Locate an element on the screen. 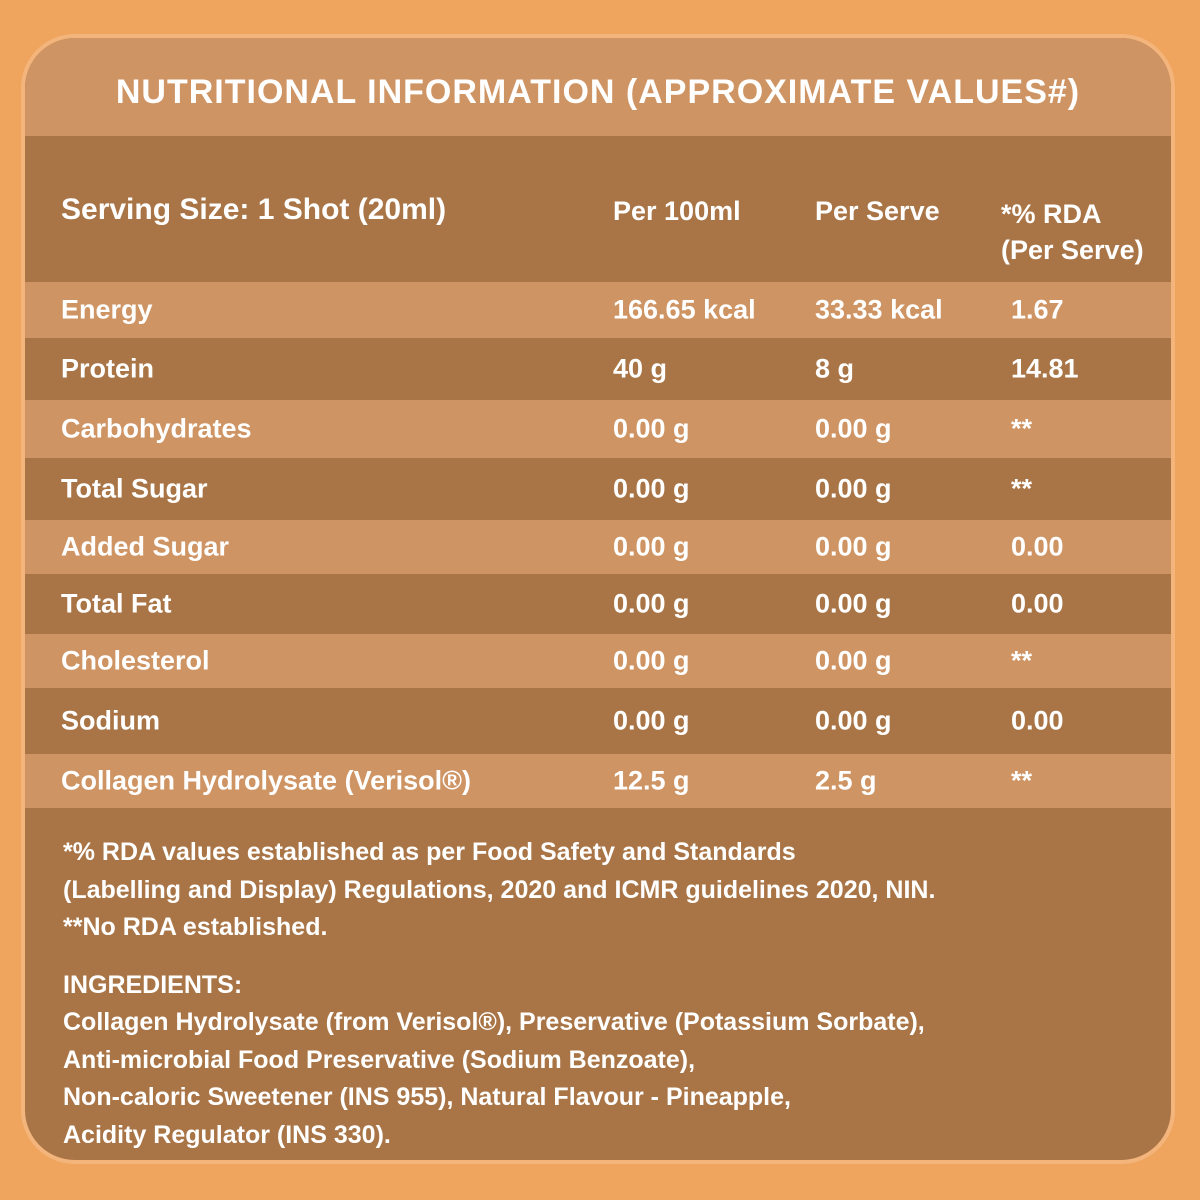 This screenshot has height=1200, width=1200. nutrient-name: Collagen Hydrolysate (Verisol®) is located at coordinates (266, 780).